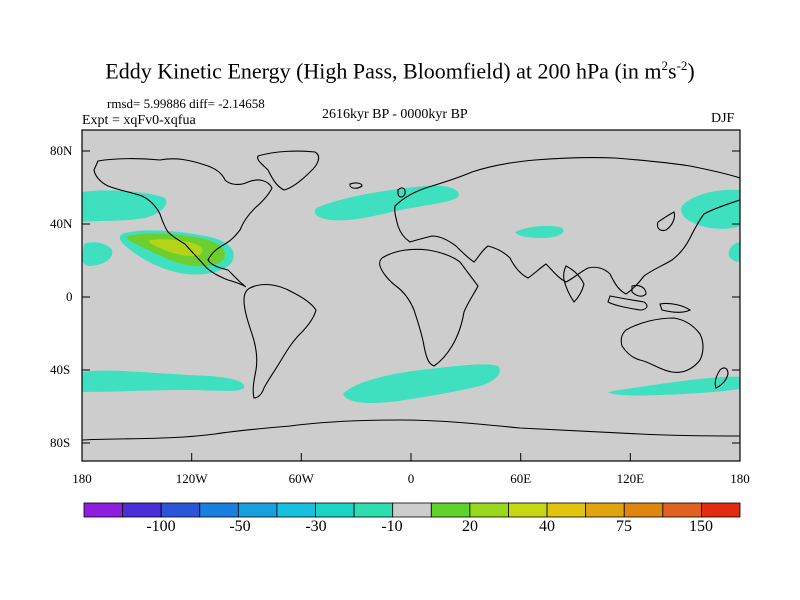 The height and width of the screenshot is (600, 800). What do you see at coordinates (521, 478) in the screenshot?
I see `lon-tick-60e: 60E` at bounding box center [521, 478].